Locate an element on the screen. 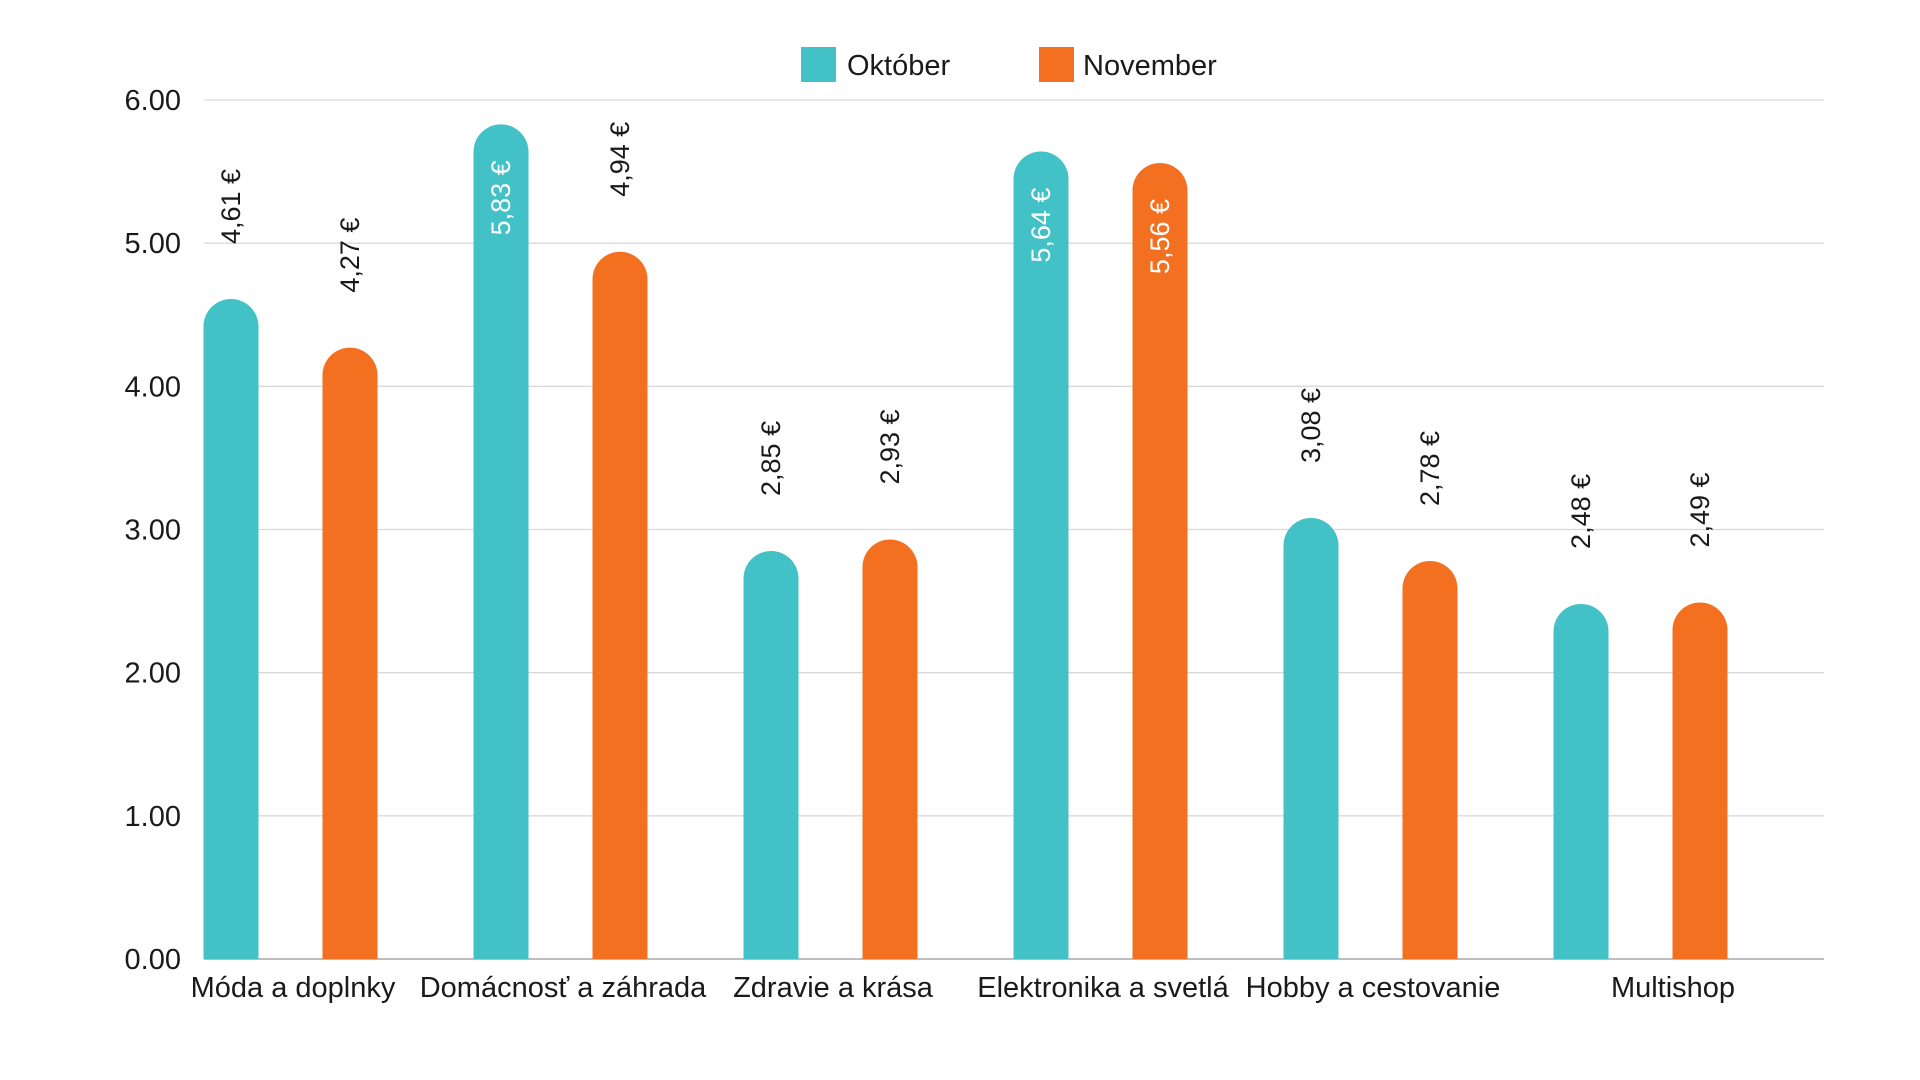  data-label: 5,83 € is located at coordinates (501, 197).